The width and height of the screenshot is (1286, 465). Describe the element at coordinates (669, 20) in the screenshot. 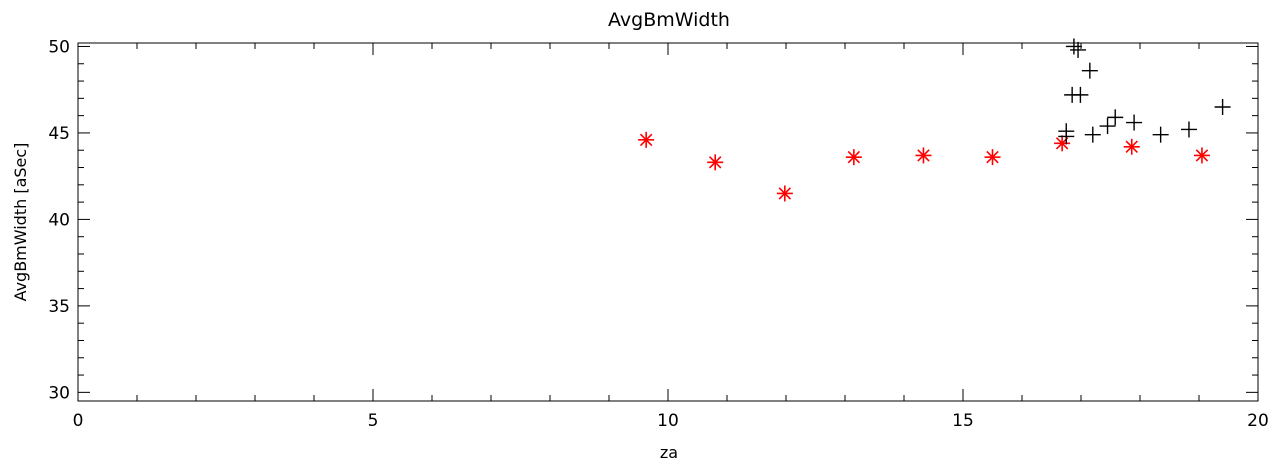

I see `chart-title: AvgBmWidth` at that location.